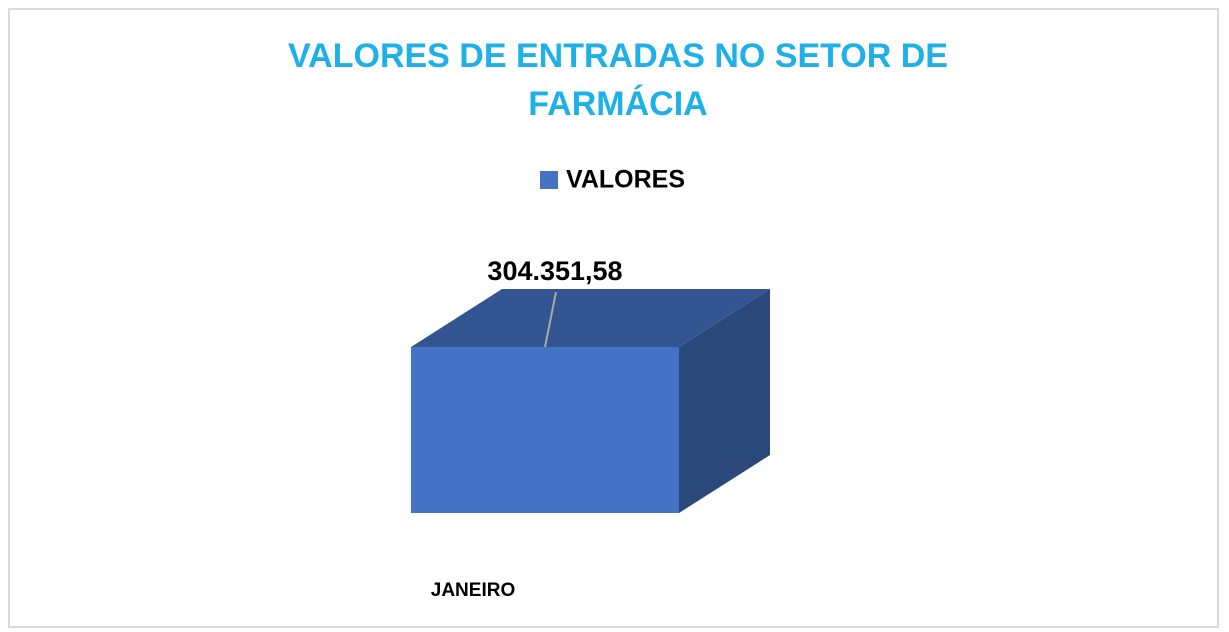  Describe the element at coordinates (550, 319) in the screenshot. I see `leader-line` at that location.